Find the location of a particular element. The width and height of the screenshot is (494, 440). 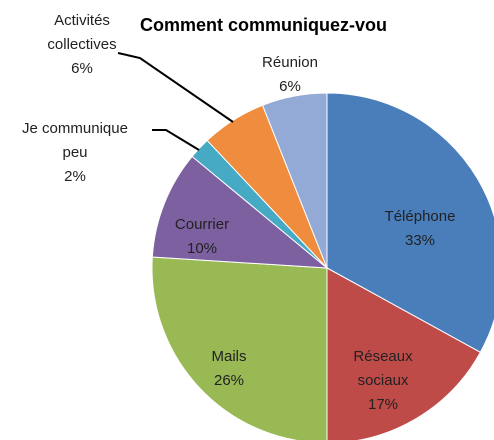

slice-label: Activités collectives 6% is located at coordinates (82, 45).